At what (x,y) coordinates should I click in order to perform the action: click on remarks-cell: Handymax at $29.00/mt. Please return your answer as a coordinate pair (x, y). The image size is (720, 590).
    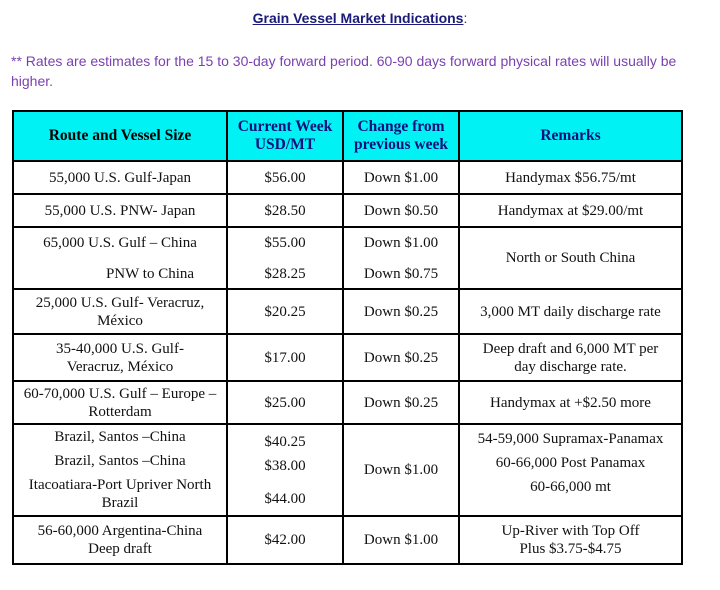
    Looking at the image, I should click on (570, 210).